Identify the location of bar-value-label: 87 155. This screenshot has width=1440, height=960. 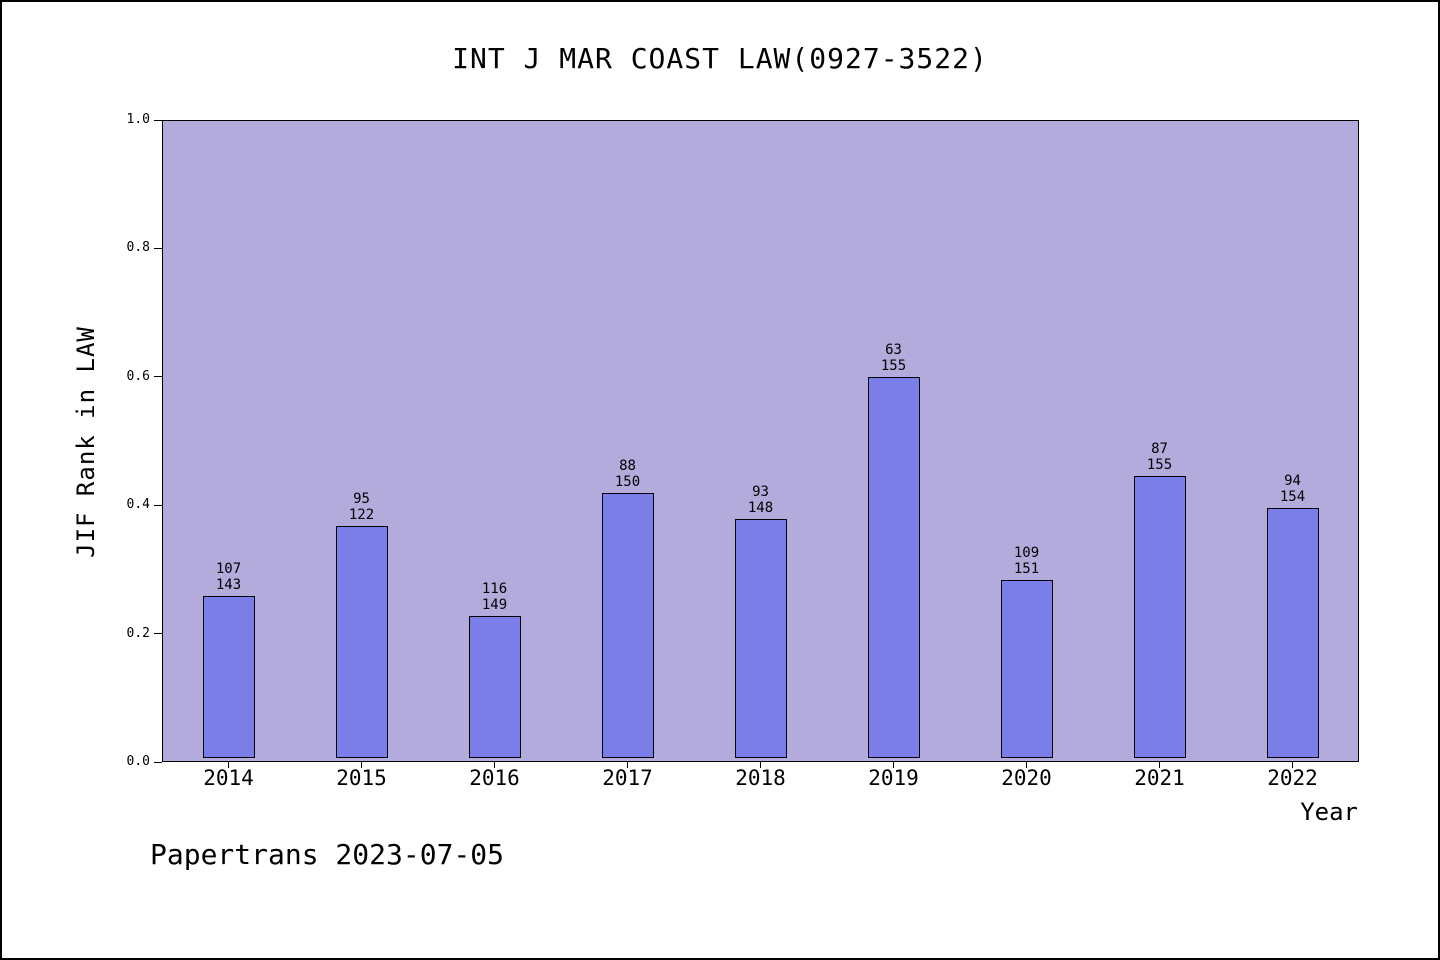
(1160, 457).